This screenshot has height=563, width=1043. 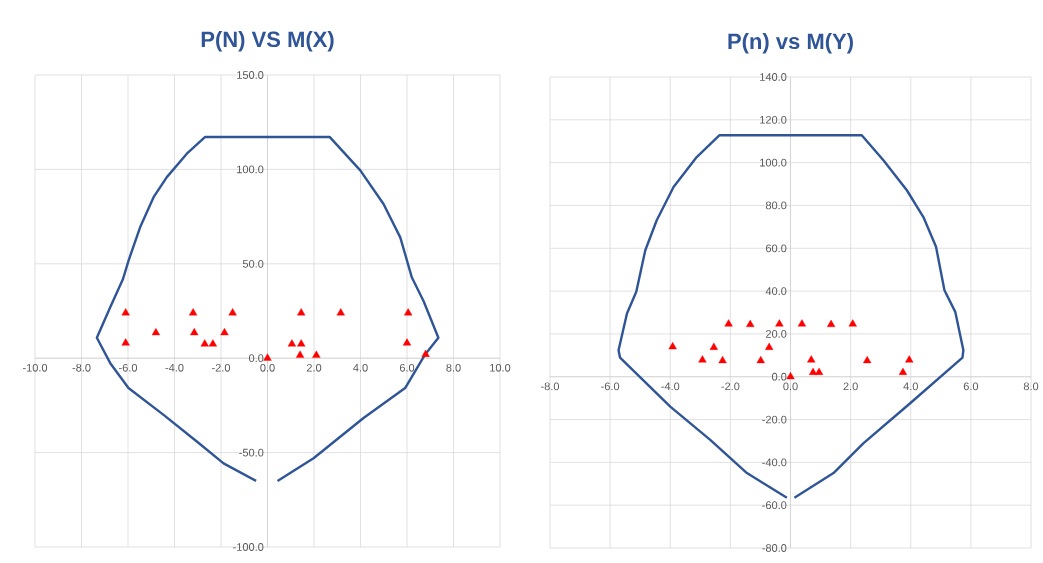 I want to click on chart-title: P(n) vs M(Y), so click(x=790, y=43).